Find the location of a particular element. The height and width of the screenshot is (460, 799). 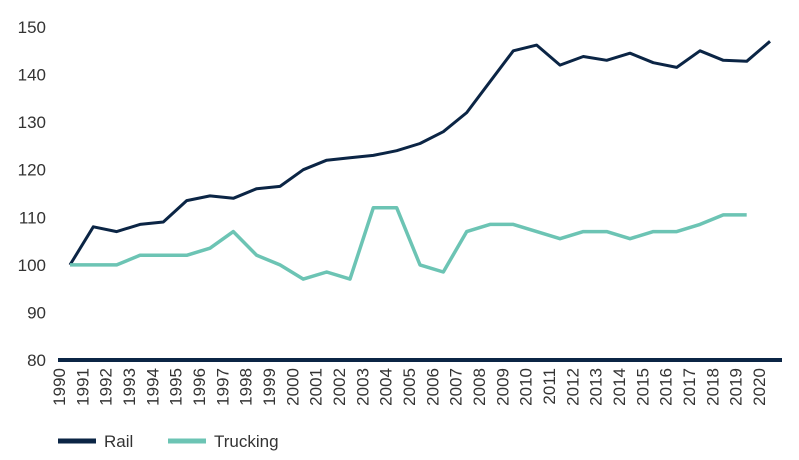

x-tick-label: 1995 is located at coordinates (176, 387).